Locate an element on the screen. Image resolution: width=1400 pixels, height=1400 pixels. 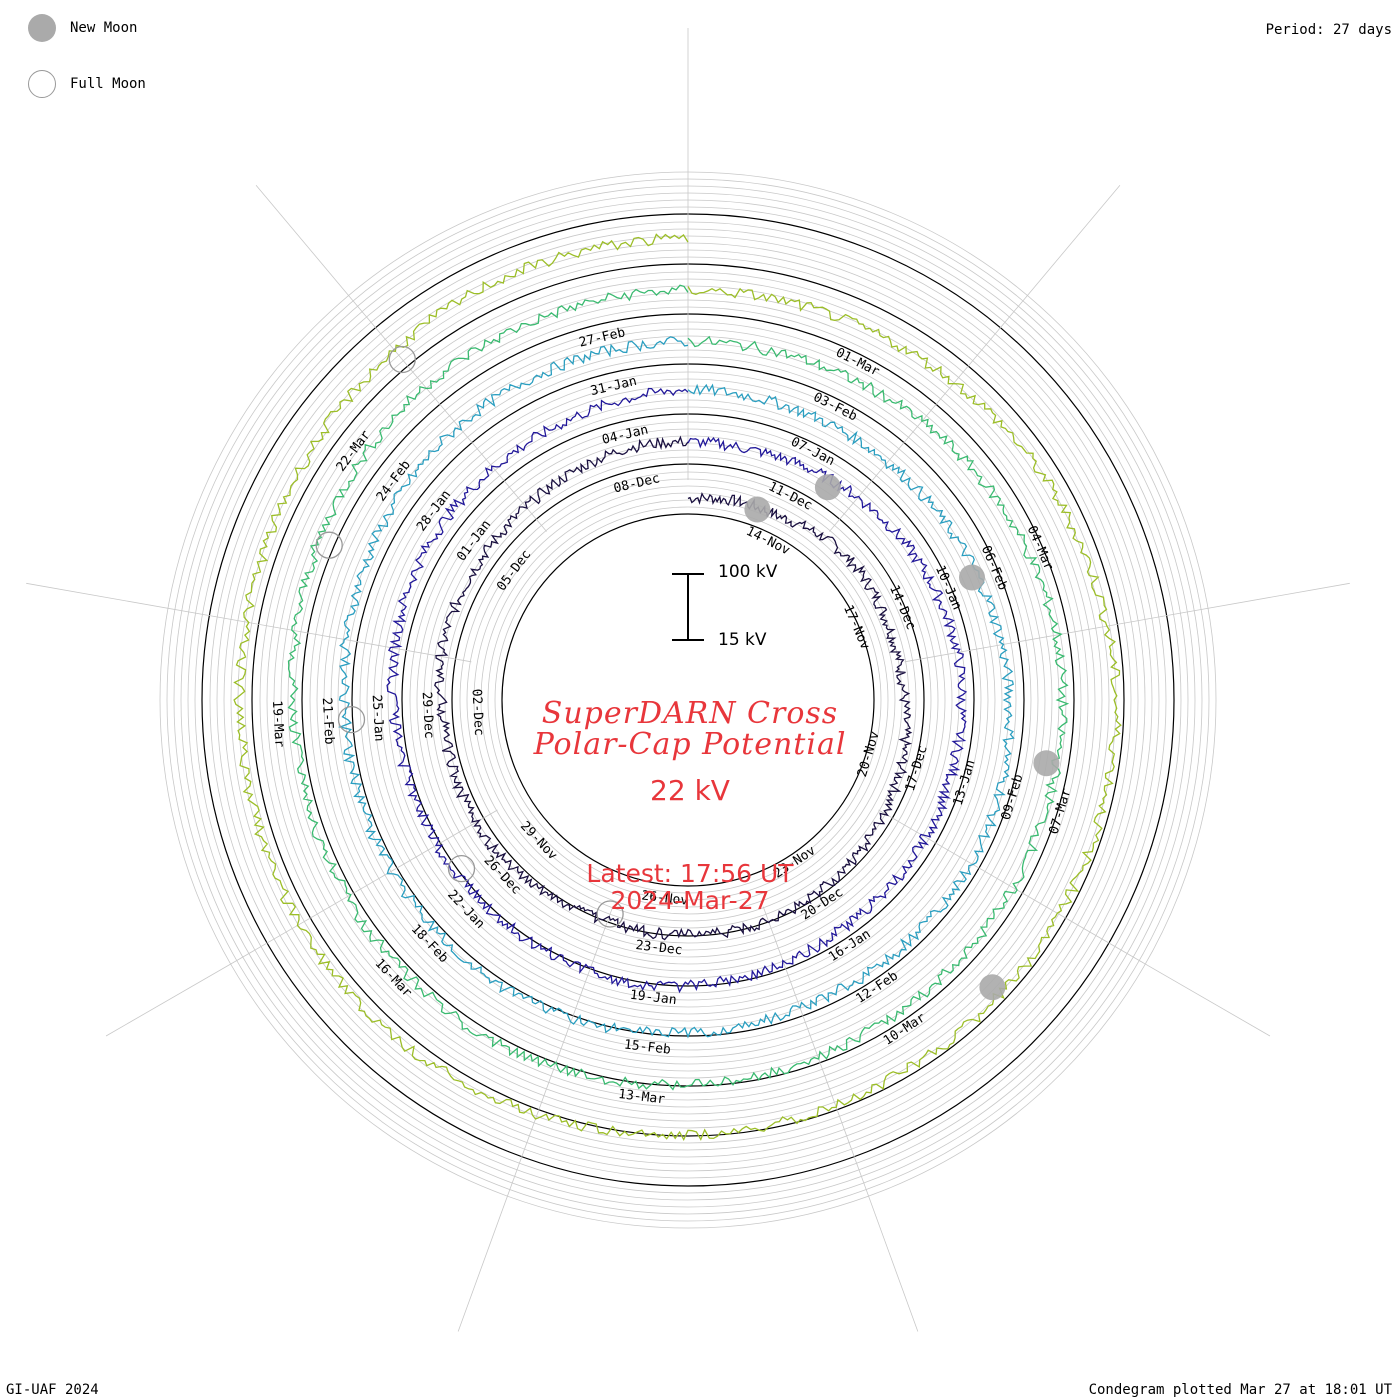
date-tick-label: 16-Mar is located at coordinates (393, 978).